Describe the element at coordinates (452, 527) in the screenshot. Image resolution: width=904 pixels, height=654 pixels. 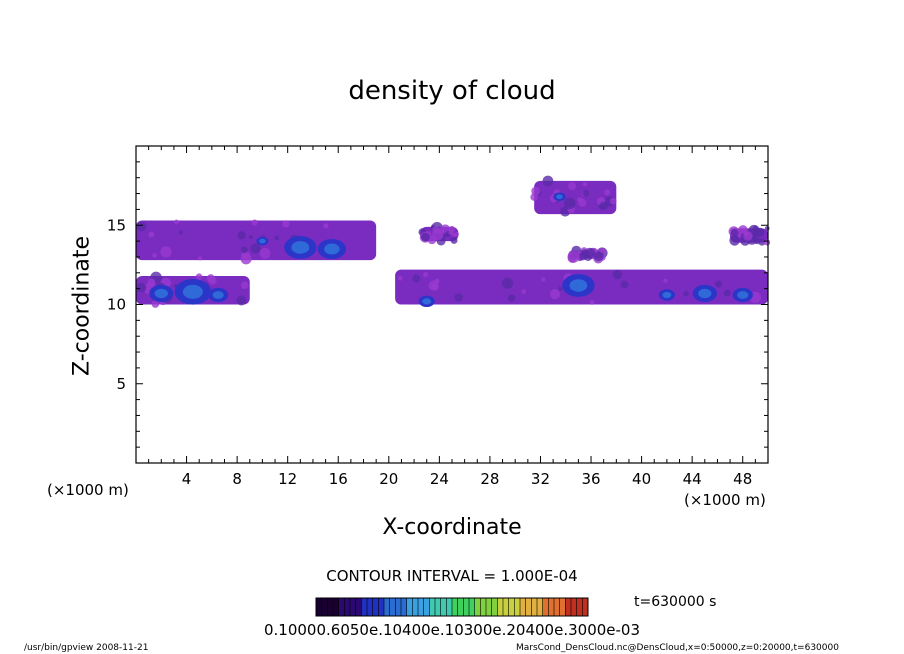
I see `x-axis-label: X-coordinate` at that location.